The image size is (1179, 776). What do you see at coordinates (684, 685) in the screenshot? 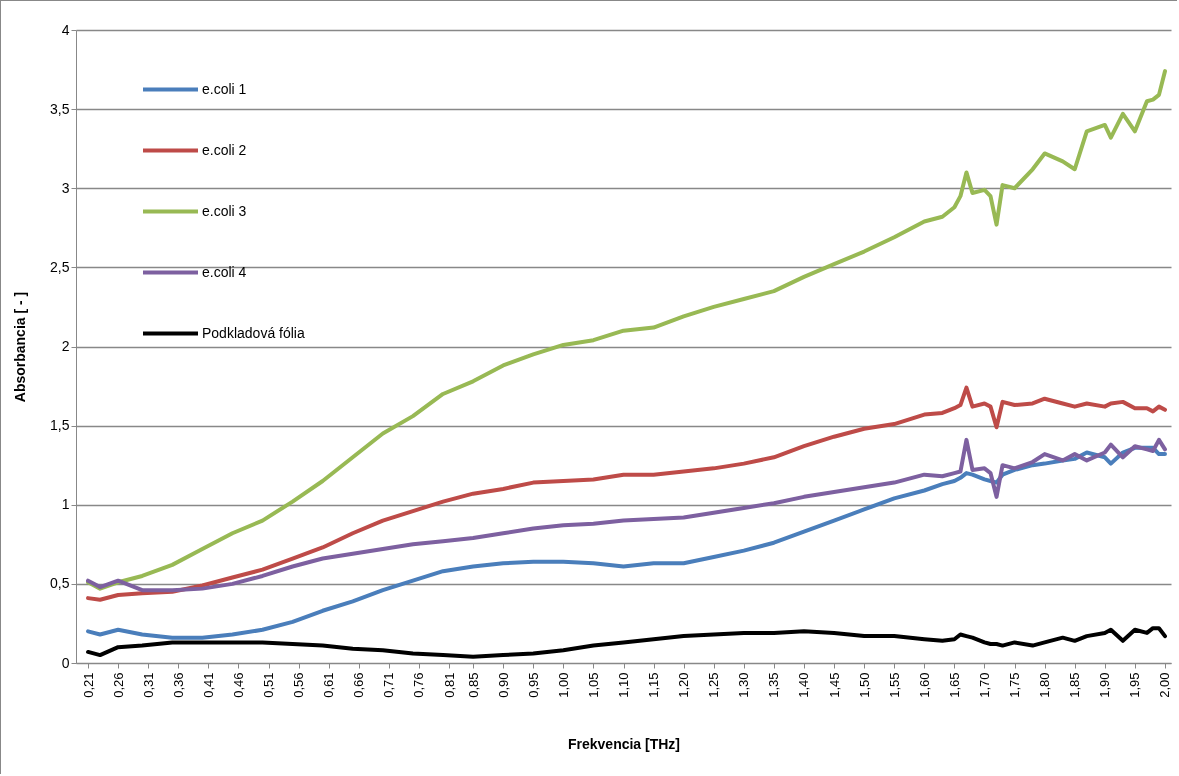
I see `x-tick-label: 1,20` at bounding box center [684, 685].